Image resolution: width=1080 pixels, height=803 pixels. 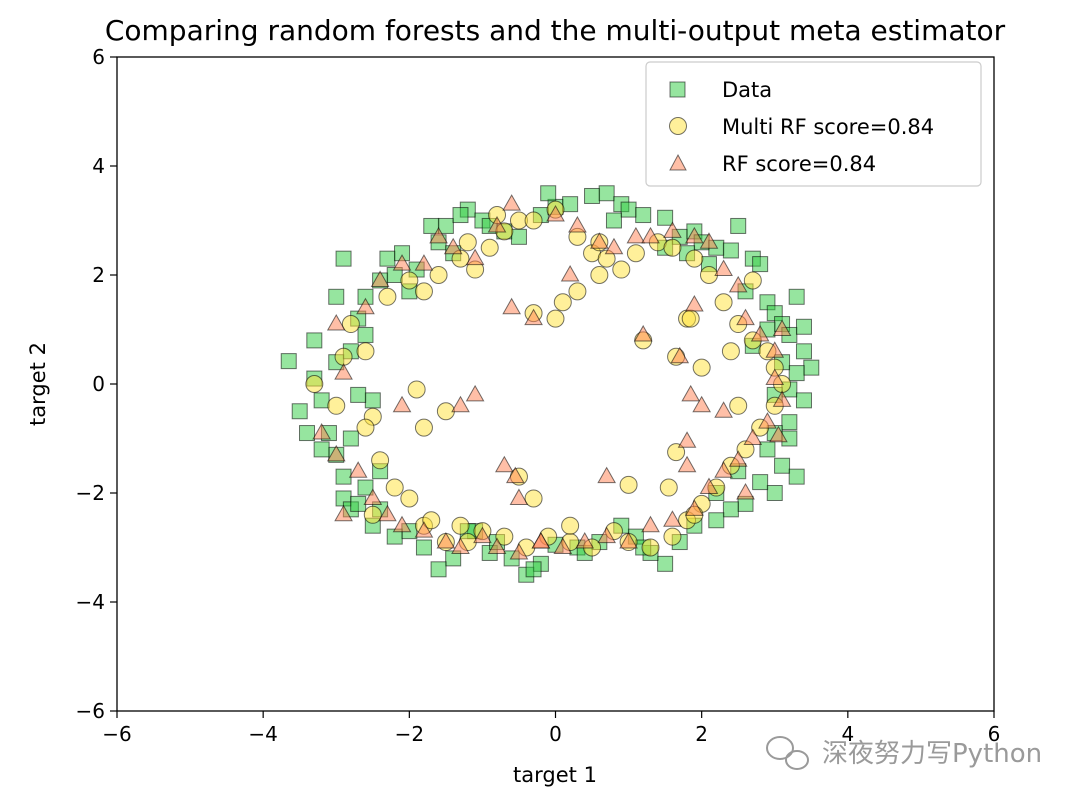 I want to click on x-axis-label: target 1, so click(x=555, y=775).